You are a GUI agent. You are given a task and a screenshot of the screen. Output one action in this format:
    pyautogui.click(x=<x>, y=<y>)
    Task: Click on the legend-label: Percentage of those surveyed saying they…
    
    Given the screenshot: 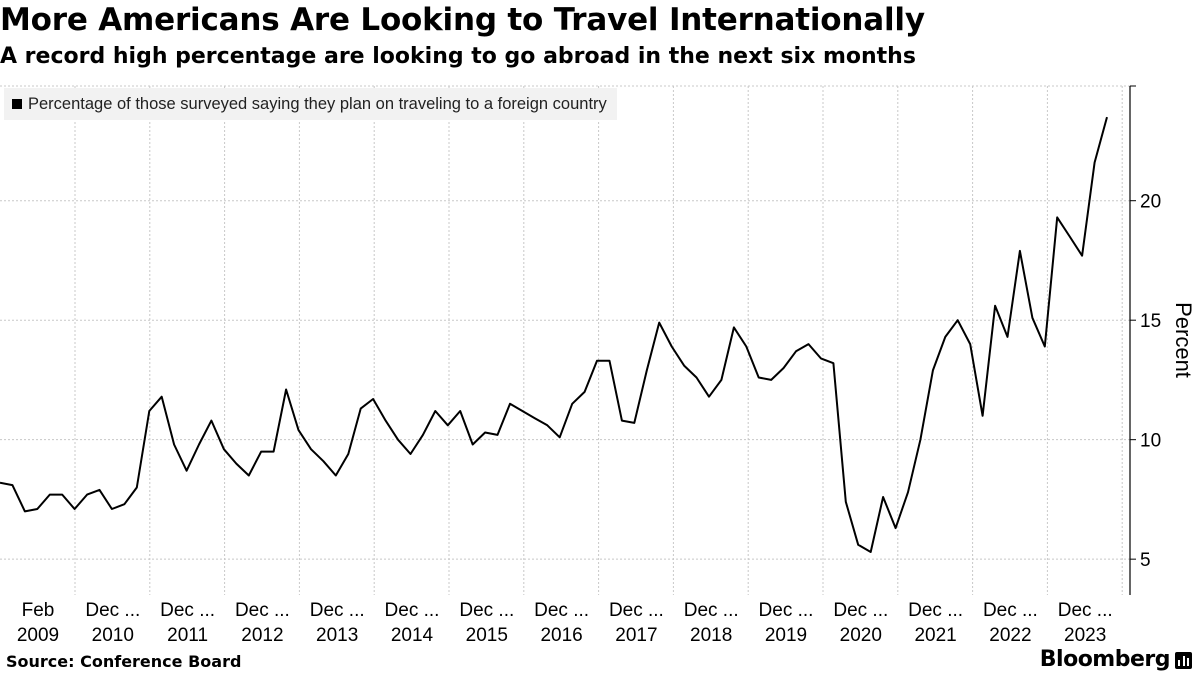 What is the action you would take?
    pyautogui.click(x=317, y=103)
    